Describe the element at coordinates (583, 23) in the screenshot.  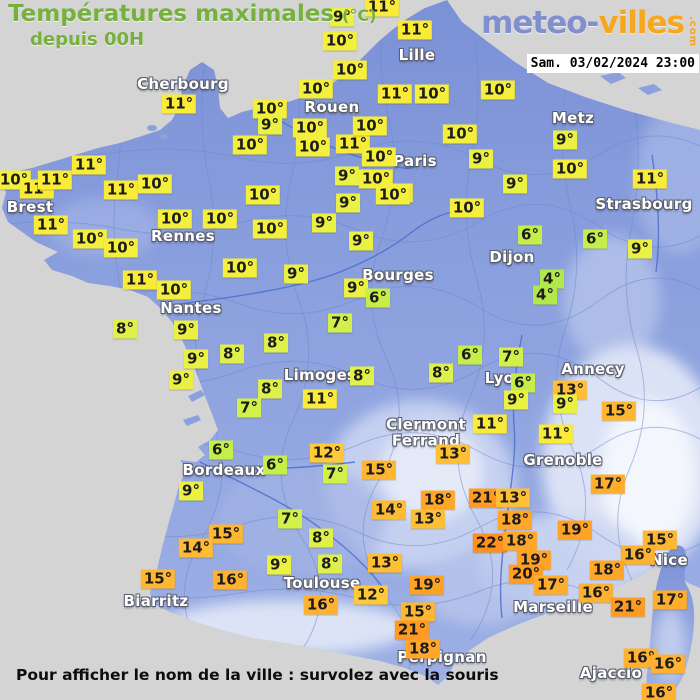
I see `meteo-villes-logo: meteo-villes` at that location.